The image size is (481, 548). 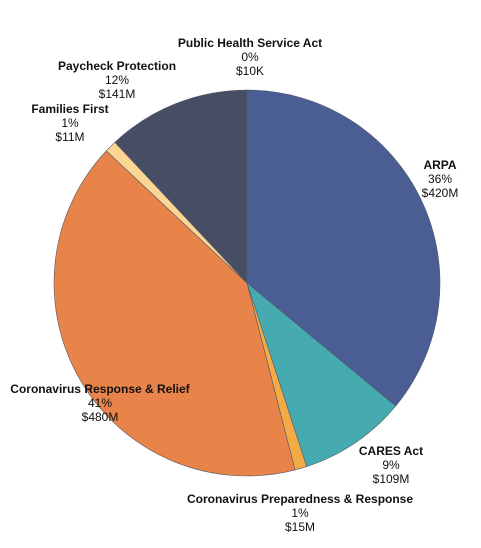 I want to click on slice-name: ARPA, so click(x=439, y=165).